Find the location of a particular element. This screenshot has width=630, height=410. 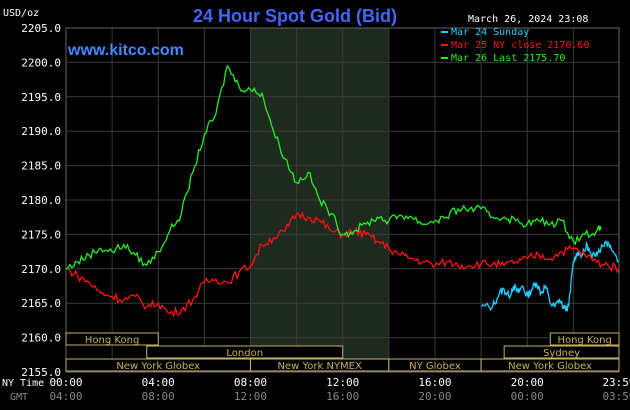

session-label: London is located at coordinates (244, 353).